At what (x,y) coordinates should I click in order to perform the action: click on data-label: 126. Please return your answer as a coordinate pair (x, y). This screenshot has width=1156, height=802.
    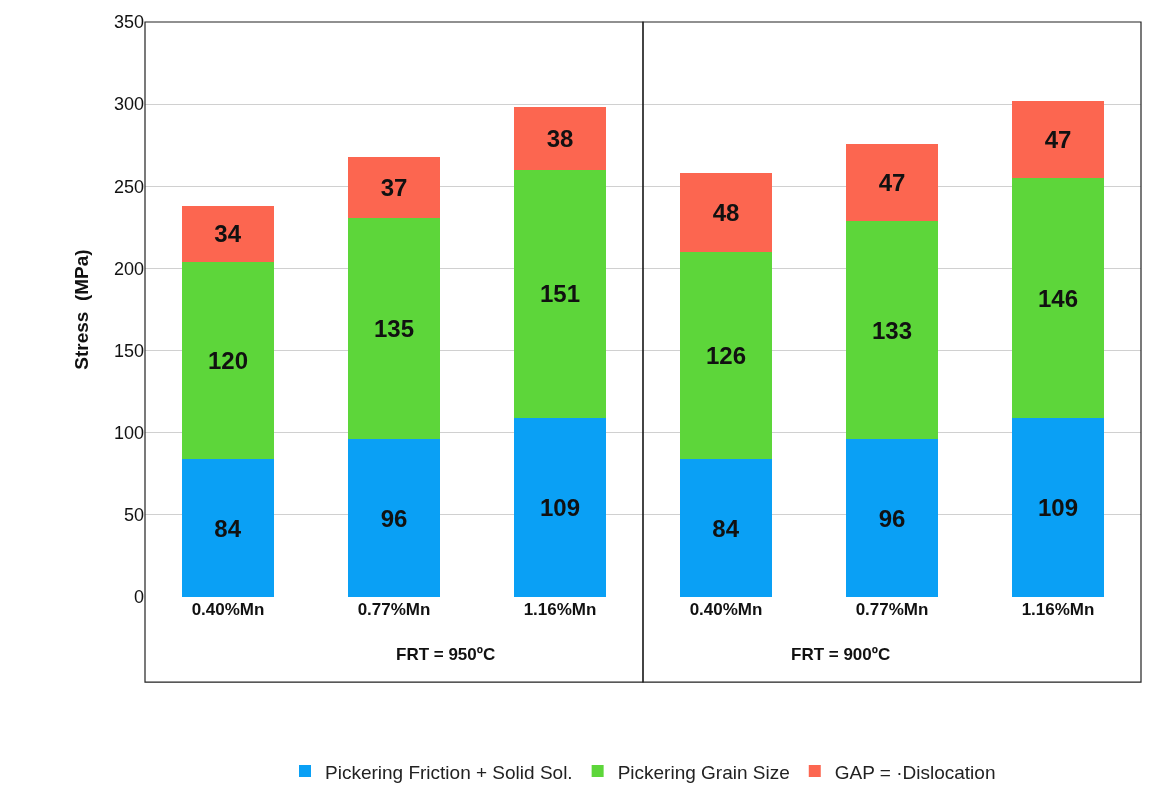
    Looking at the image, I should click on (726, 355).